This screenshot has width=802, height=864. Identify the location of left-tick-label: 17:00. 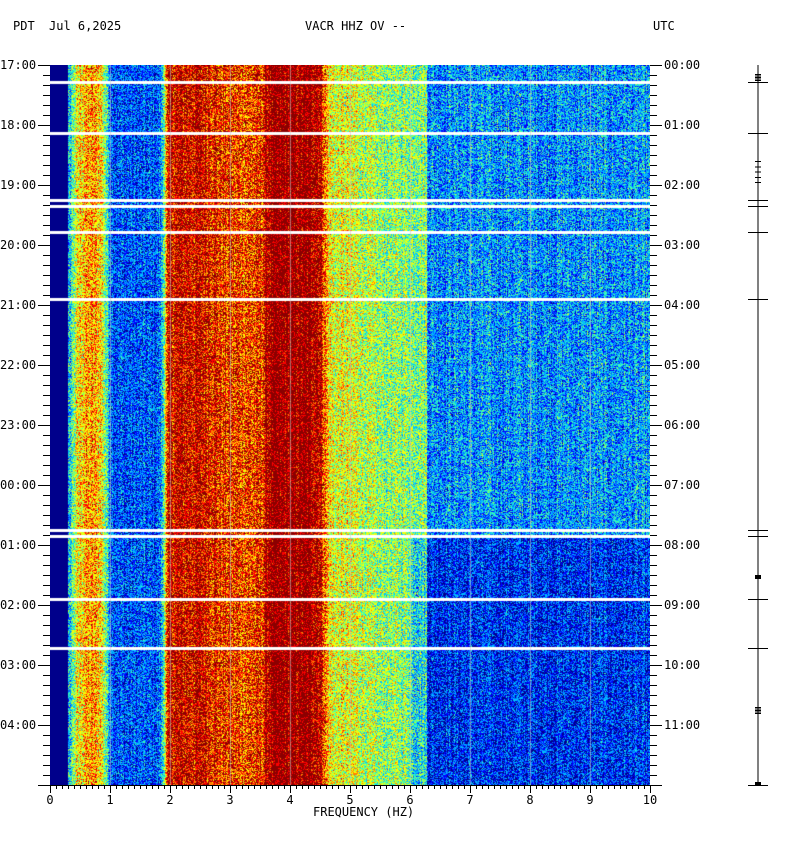
(18, 65).